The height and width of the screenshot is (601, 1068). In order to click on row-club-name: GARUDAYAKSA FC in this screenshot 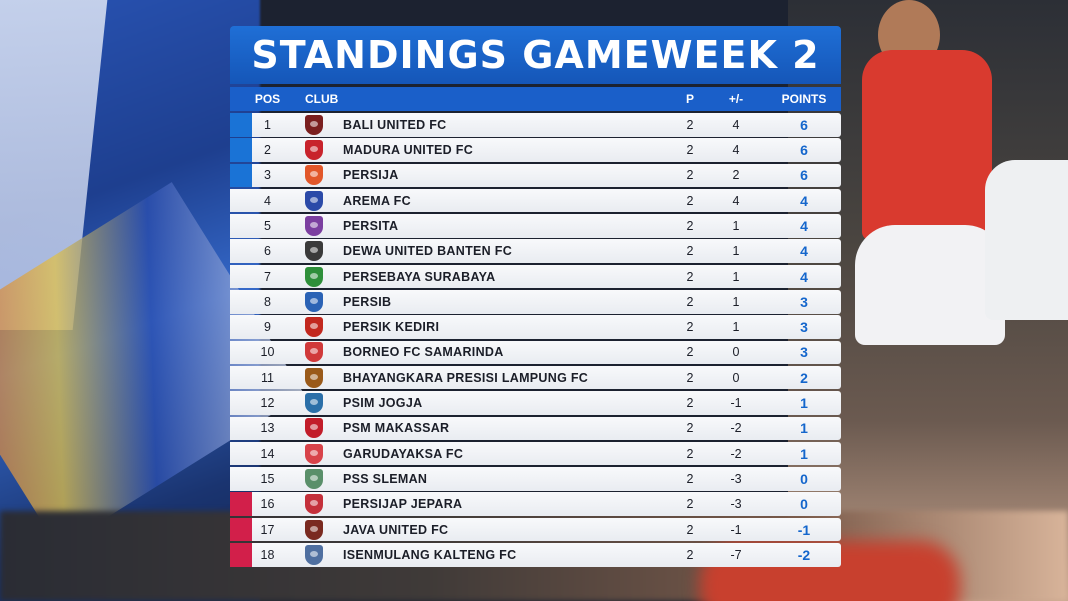, I will do `click(403, 453)`.